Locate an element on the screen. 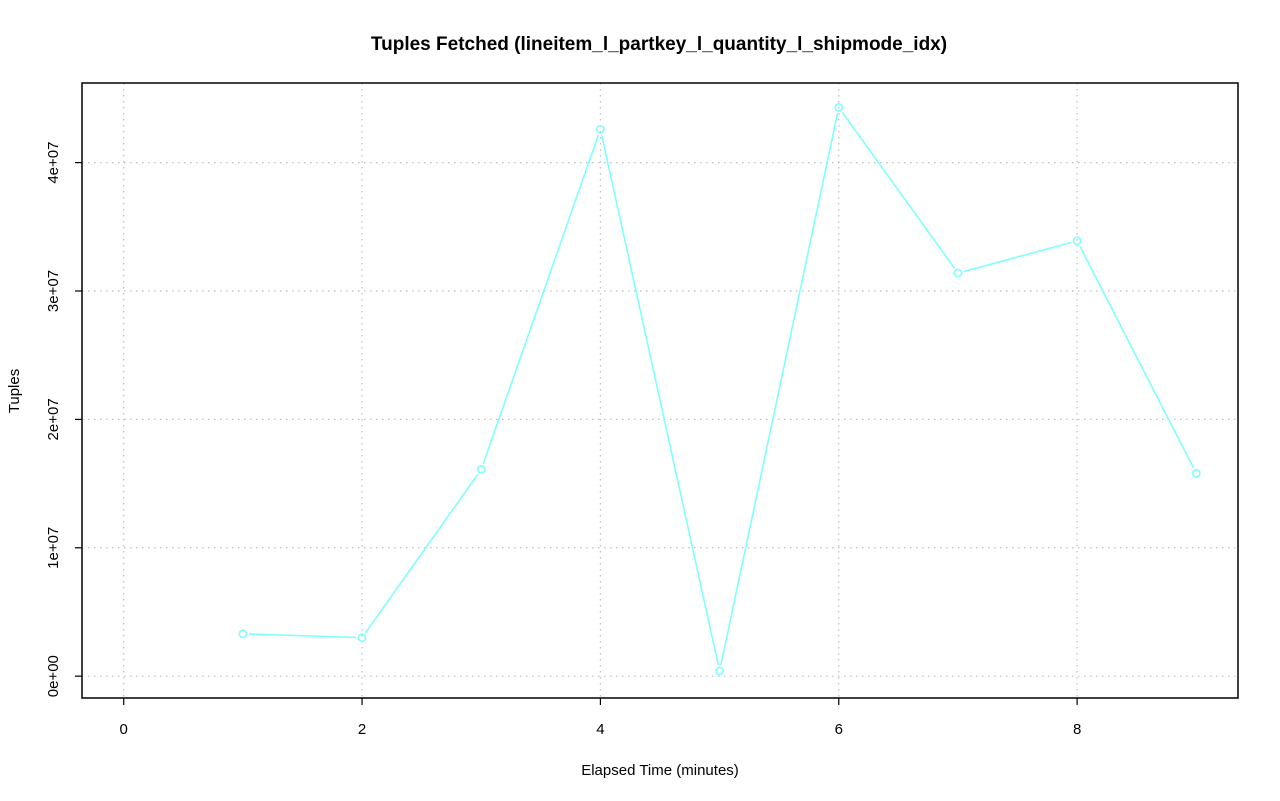  y-tick-label: 3e+07 is located at coordinates (53, 291).